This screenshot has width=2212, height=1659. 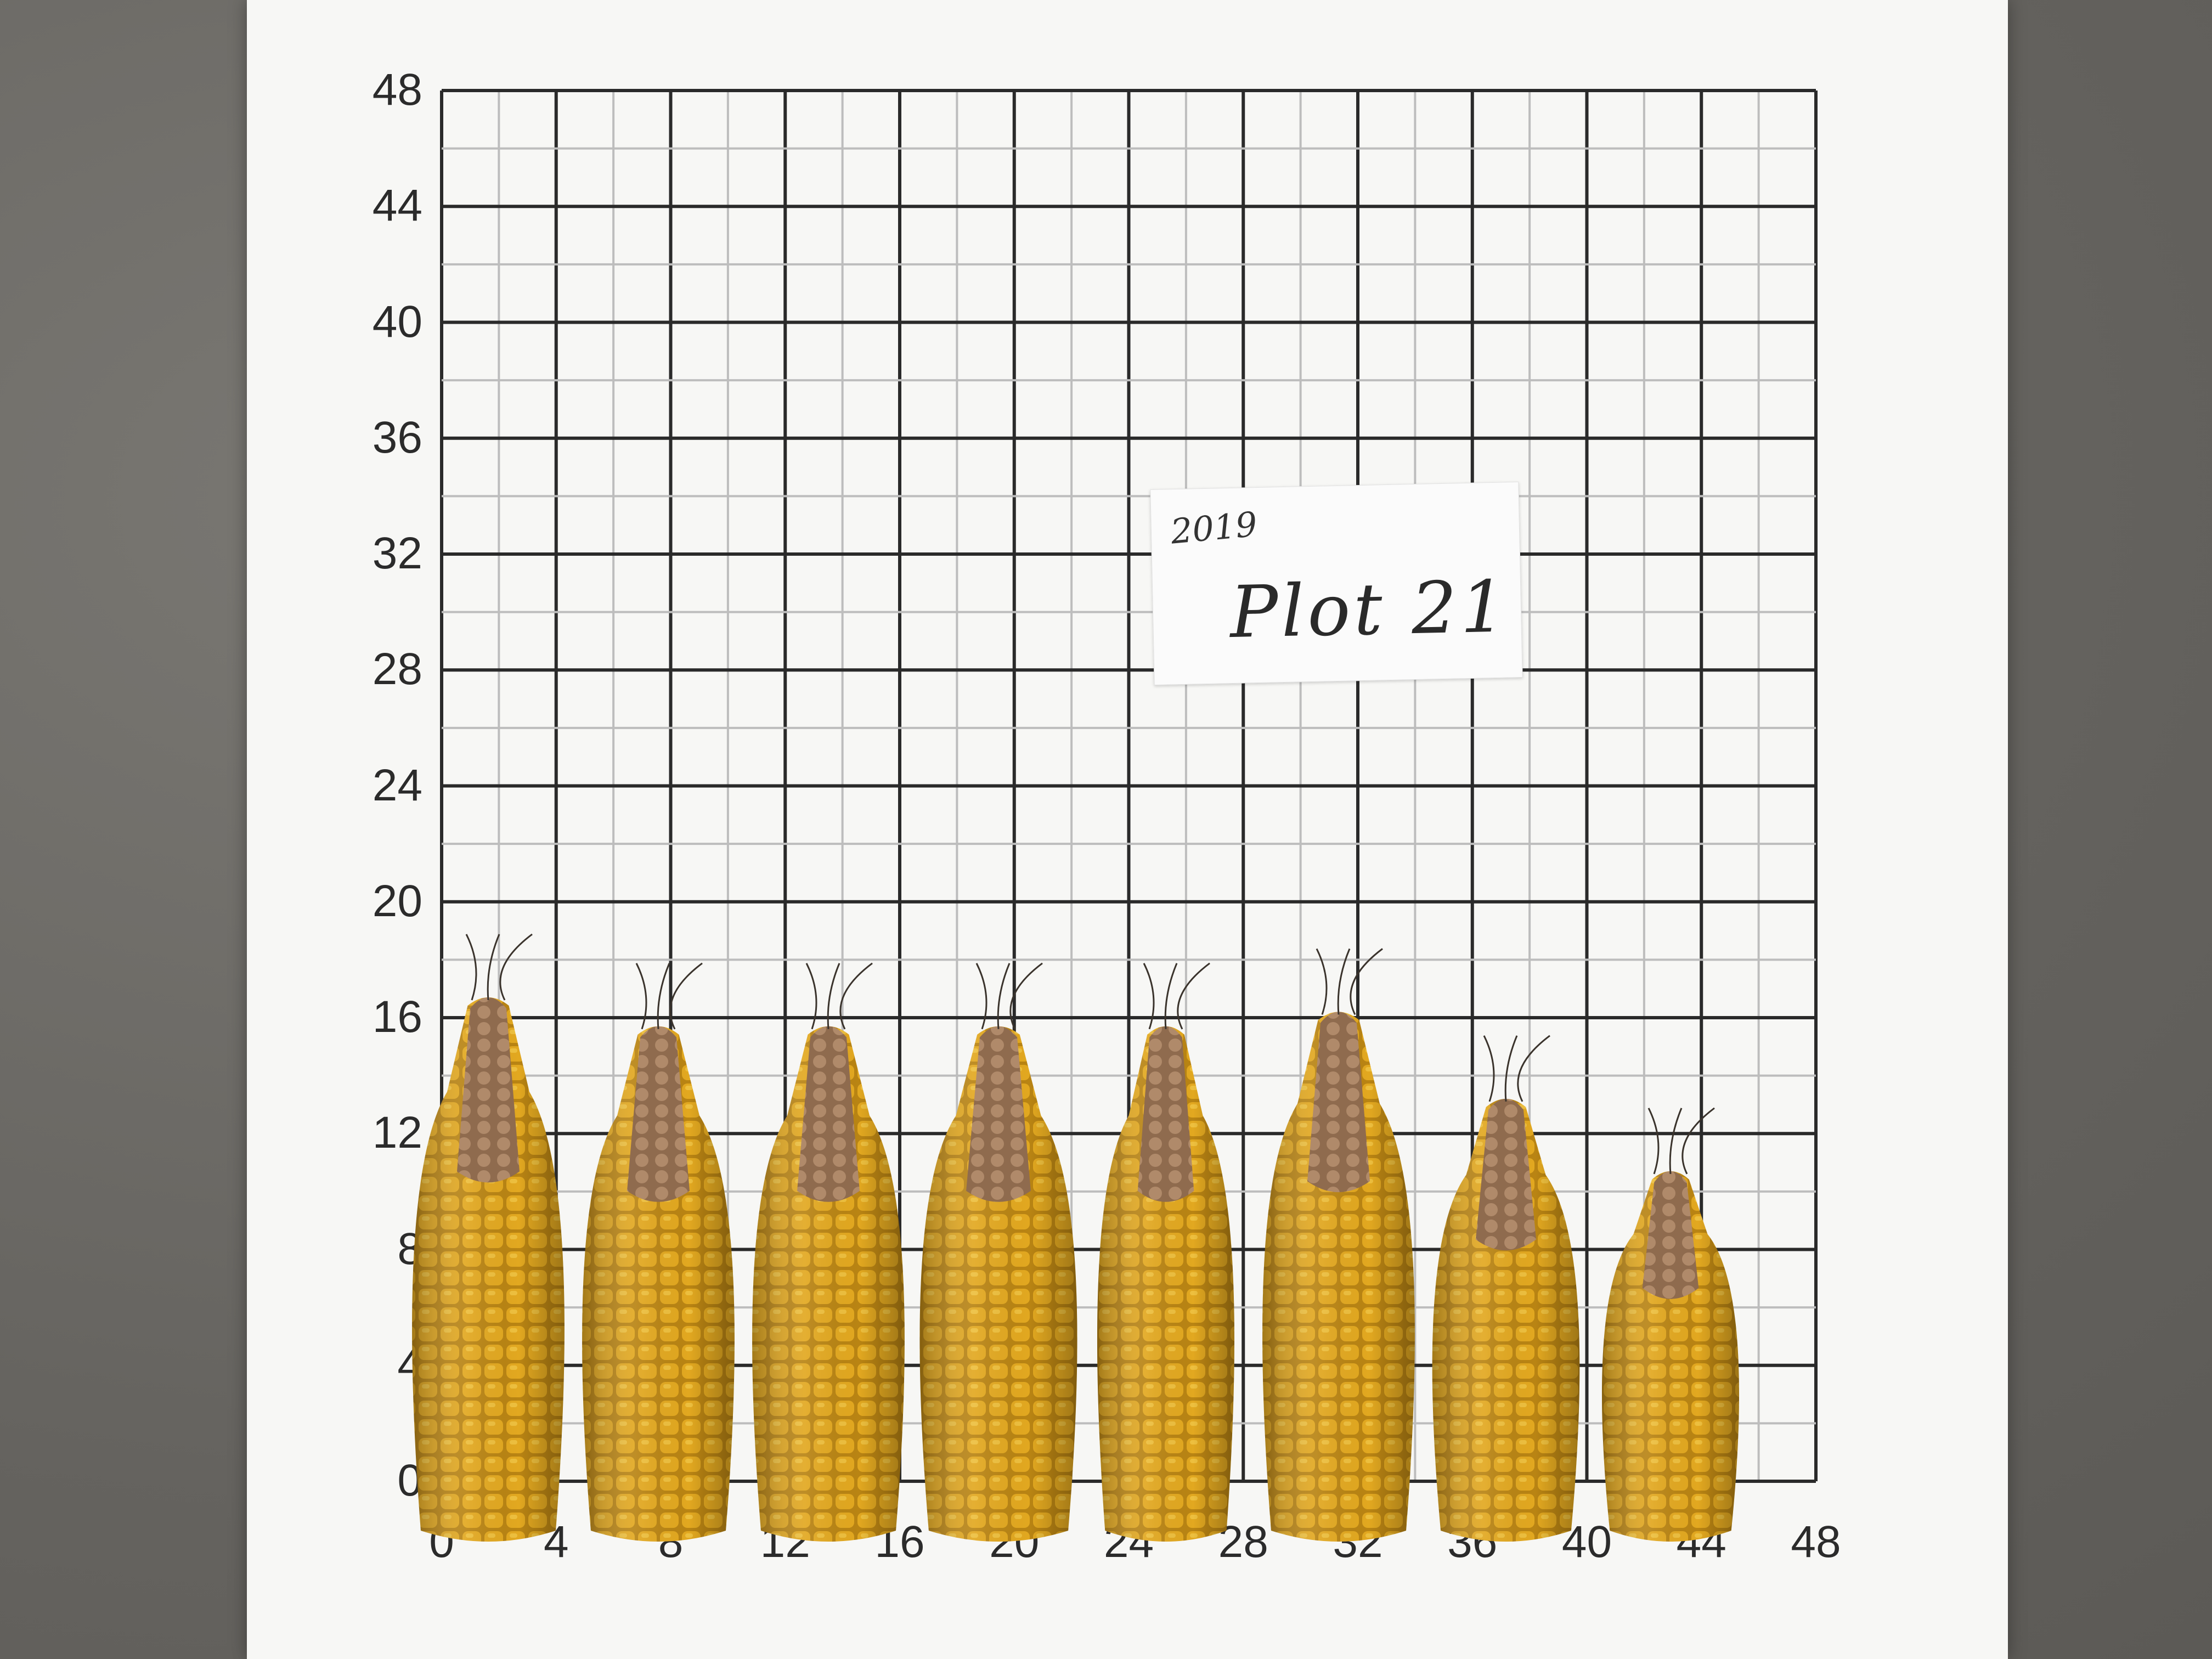 What do you see at coordinates (397, 321) in the screenshot?
I see `y-tick-label: 40` at bounding box center [397, 321].